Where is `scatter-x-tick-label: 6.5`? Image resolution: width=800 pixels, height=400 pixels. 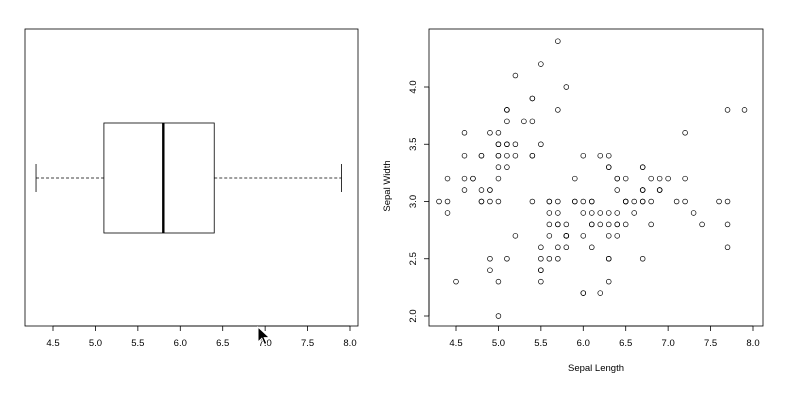 scatter-x-tick-label: 6.5 is located at coordinates (625, 343).